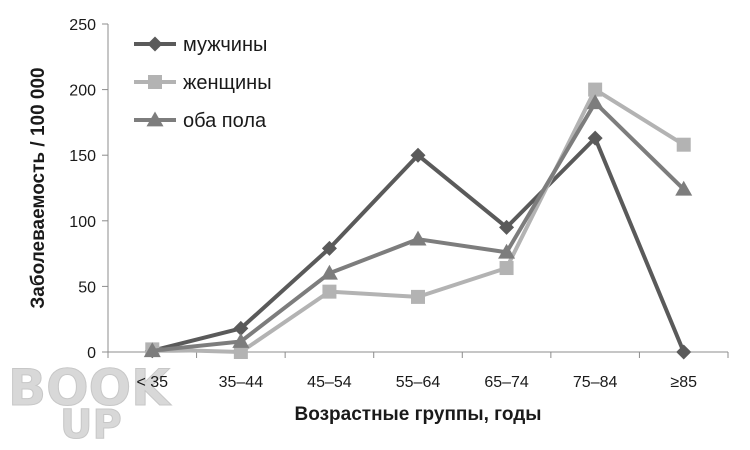 Image resolution: width=750 pixels, height=450 pixels. Describe the element at coordinates (418, 414) in the screenshot. I see `x-axis-title: Возрастные группы, годы` at that location.